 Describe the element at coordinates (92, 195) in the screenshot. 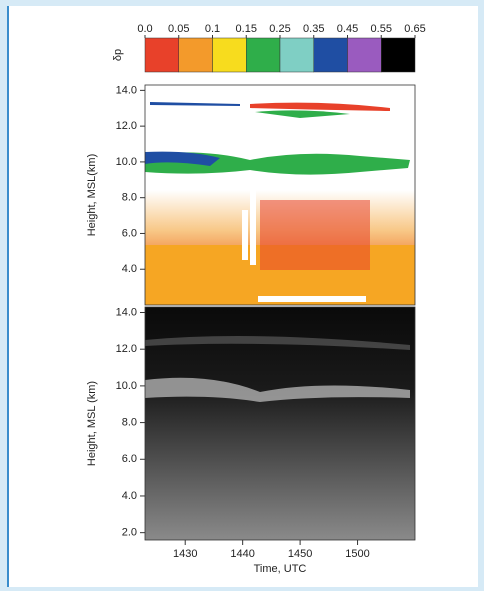

I see `y-axis-label: Height, MSL(km)` at that location.